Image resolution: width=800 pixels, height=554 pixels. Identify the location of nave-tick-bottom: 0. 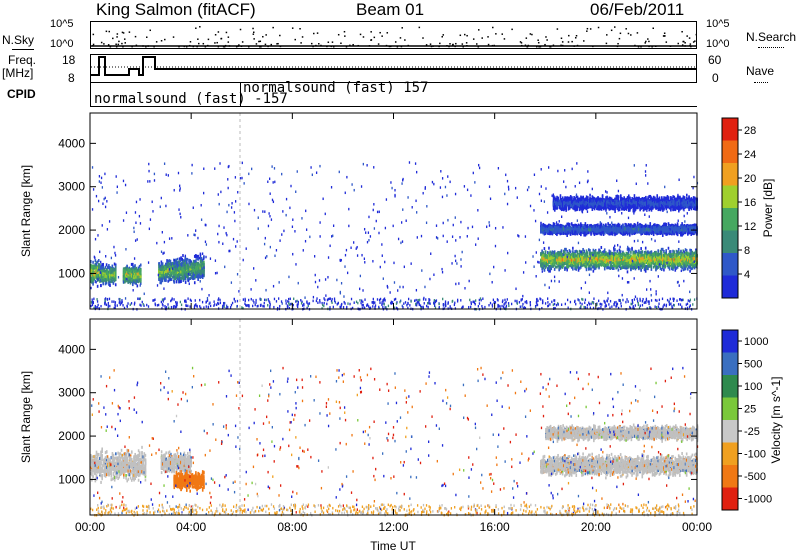
(715, 78).